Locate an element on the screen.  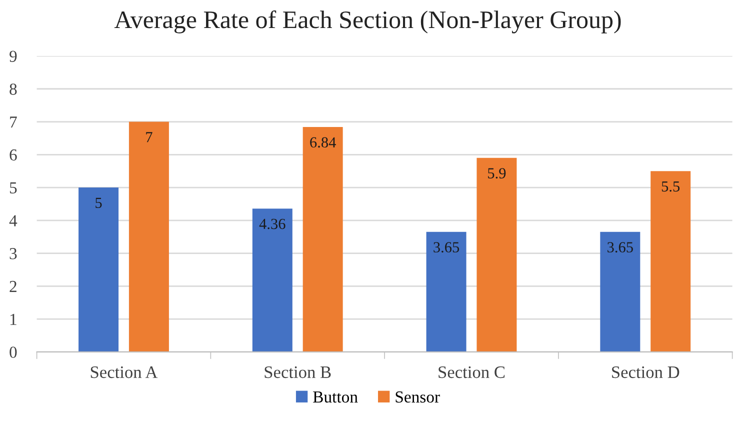
data-label: 4.36 is located at coordinates (272, 224).